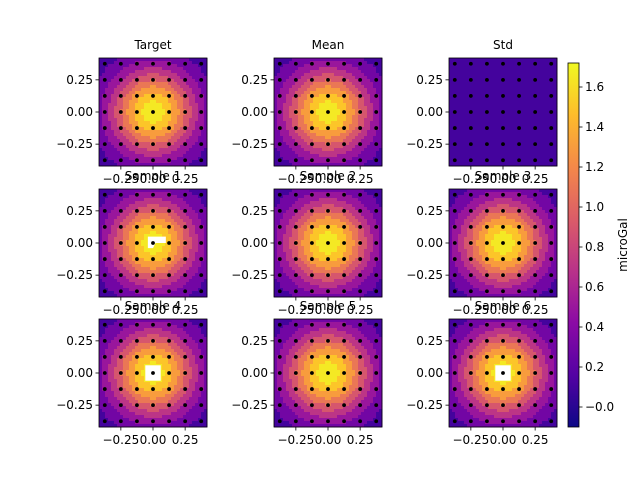 Image resolution: width=640 pixels, height=480 pixels. I want to click on y-tick-label: 0.00, so click(429, 112).